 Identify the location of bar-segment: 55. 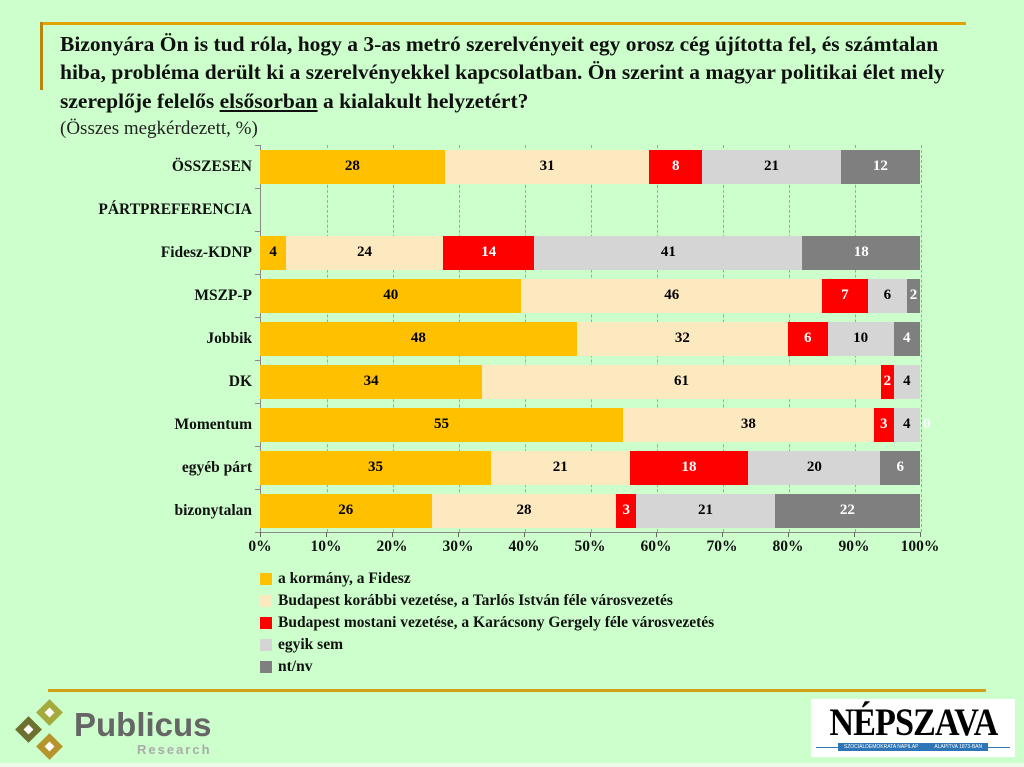
(441, 424).